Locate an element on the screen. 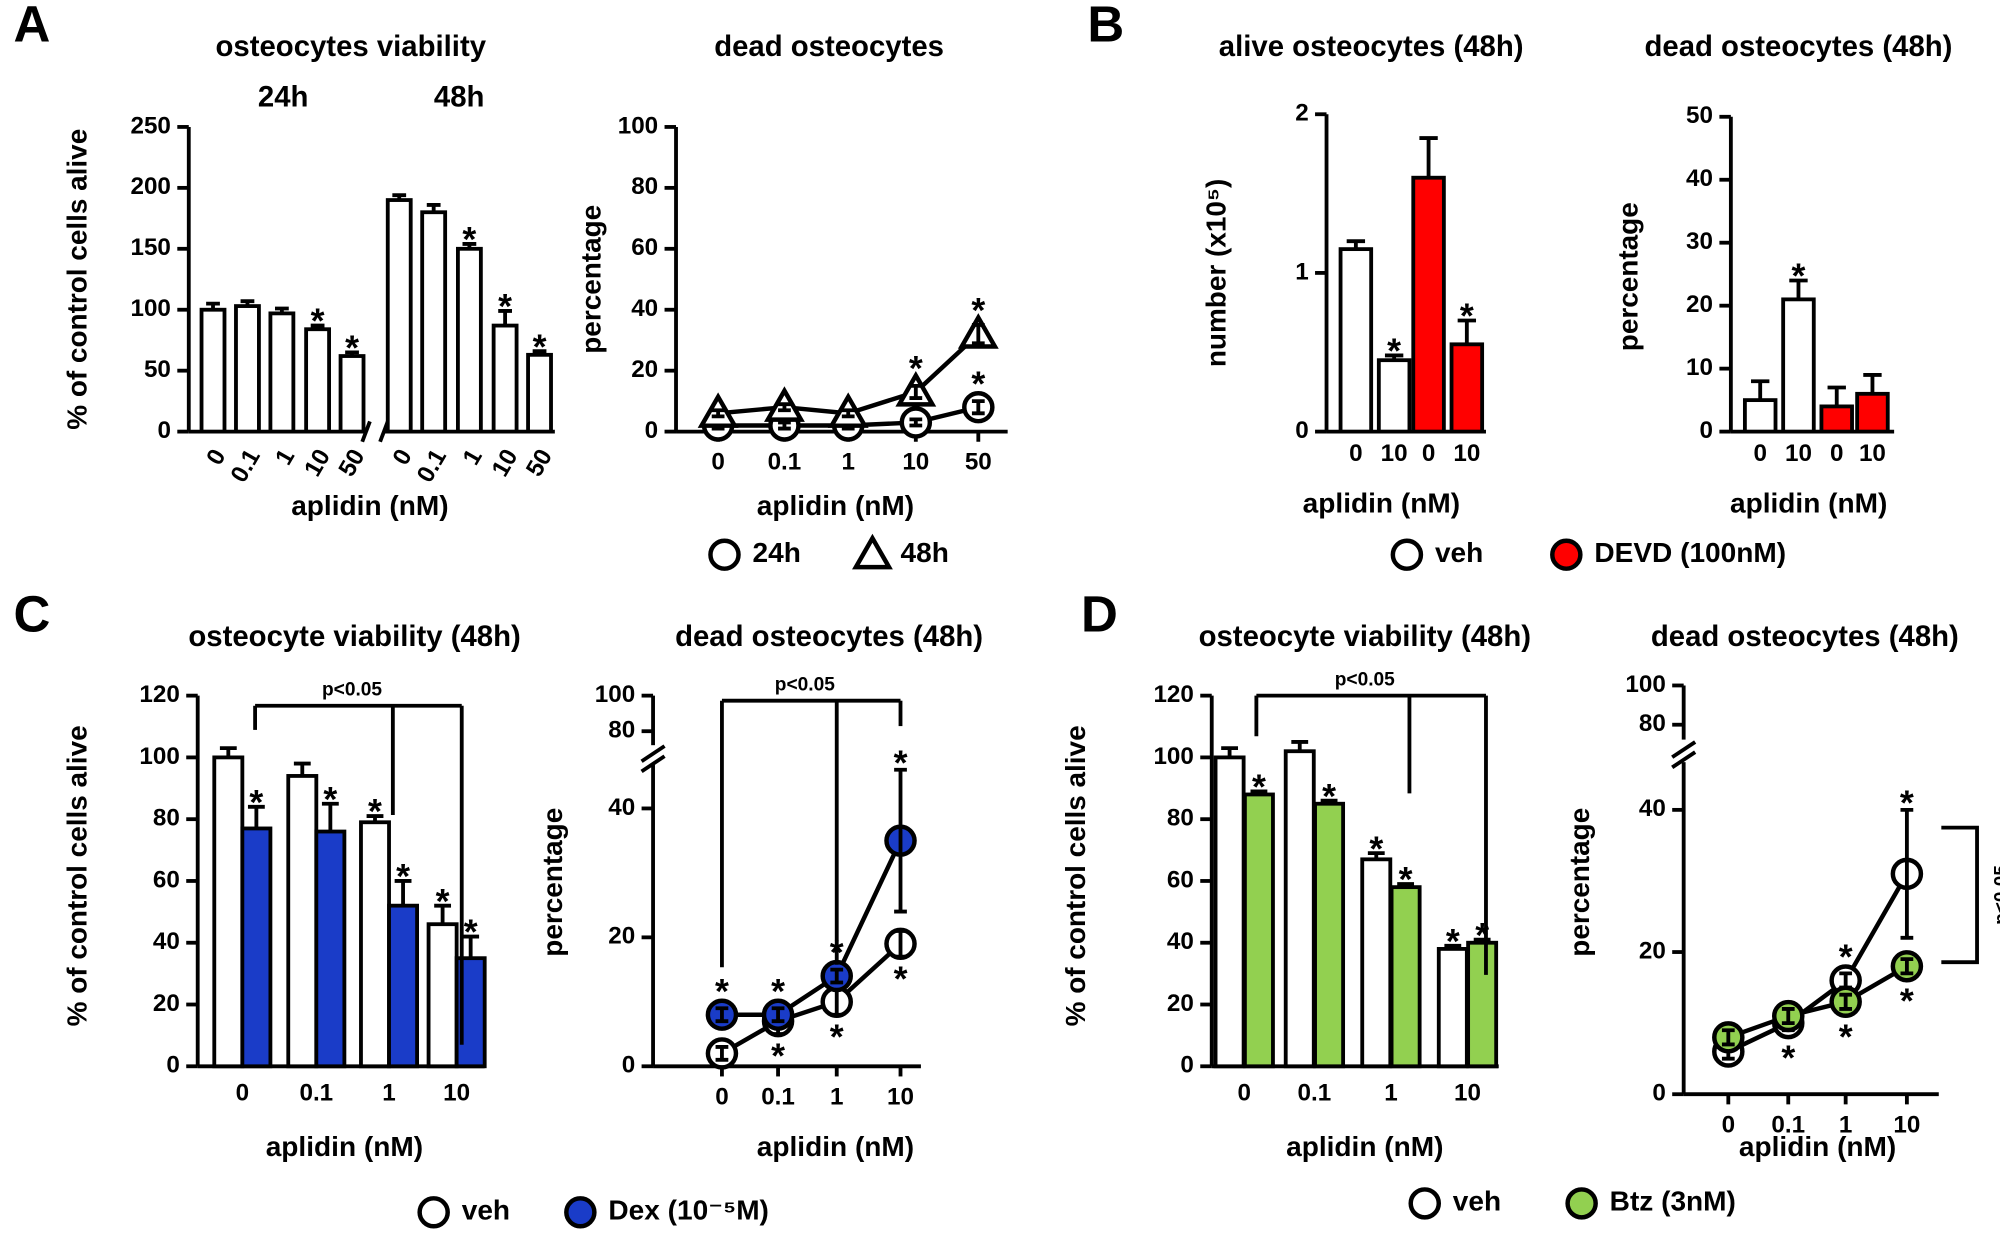  panel-letter: A is located at coordinates (31, 26).